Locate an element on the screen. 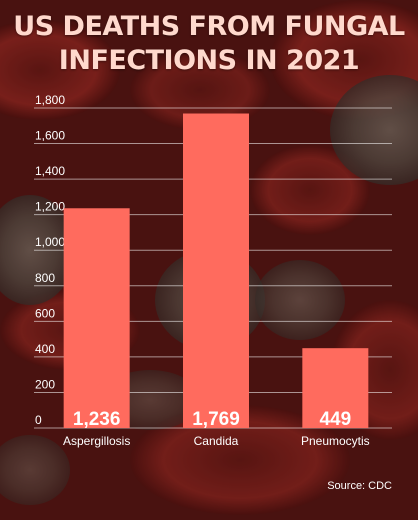 The image size is (418, 520). bar-aspergillosis is located at coordinates (96, 318).